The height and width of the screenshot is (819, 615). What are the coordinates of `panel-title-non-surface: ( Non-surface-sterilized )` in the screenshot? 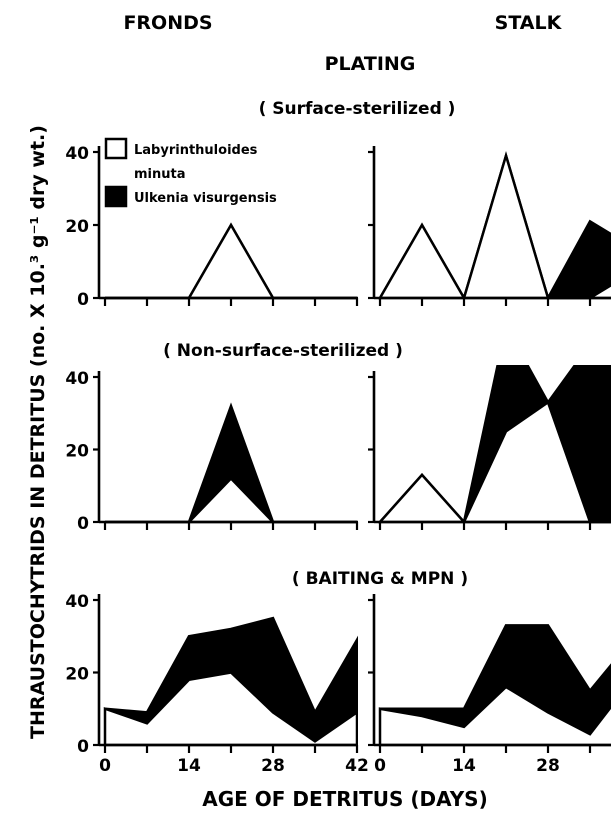 It's located at (283, 351).